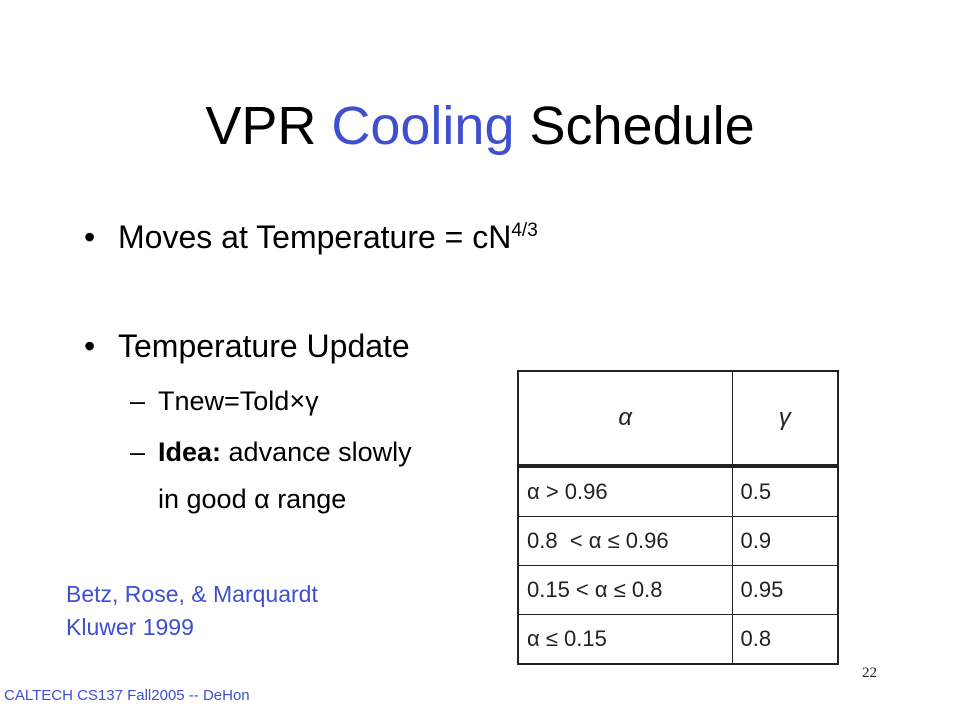  Describe the element at coordinates (252, 499) in the screenshot. I see `subbullet-idea-continuation: in good α range` at that location.